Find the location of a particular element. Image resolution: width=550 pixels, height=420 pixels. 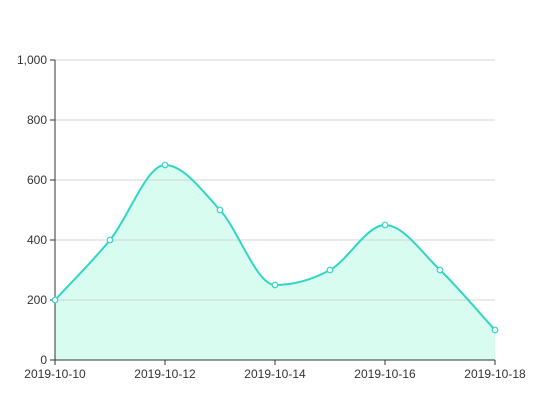

y-tick-label-0: 0 is located at coordinates (43, 360).